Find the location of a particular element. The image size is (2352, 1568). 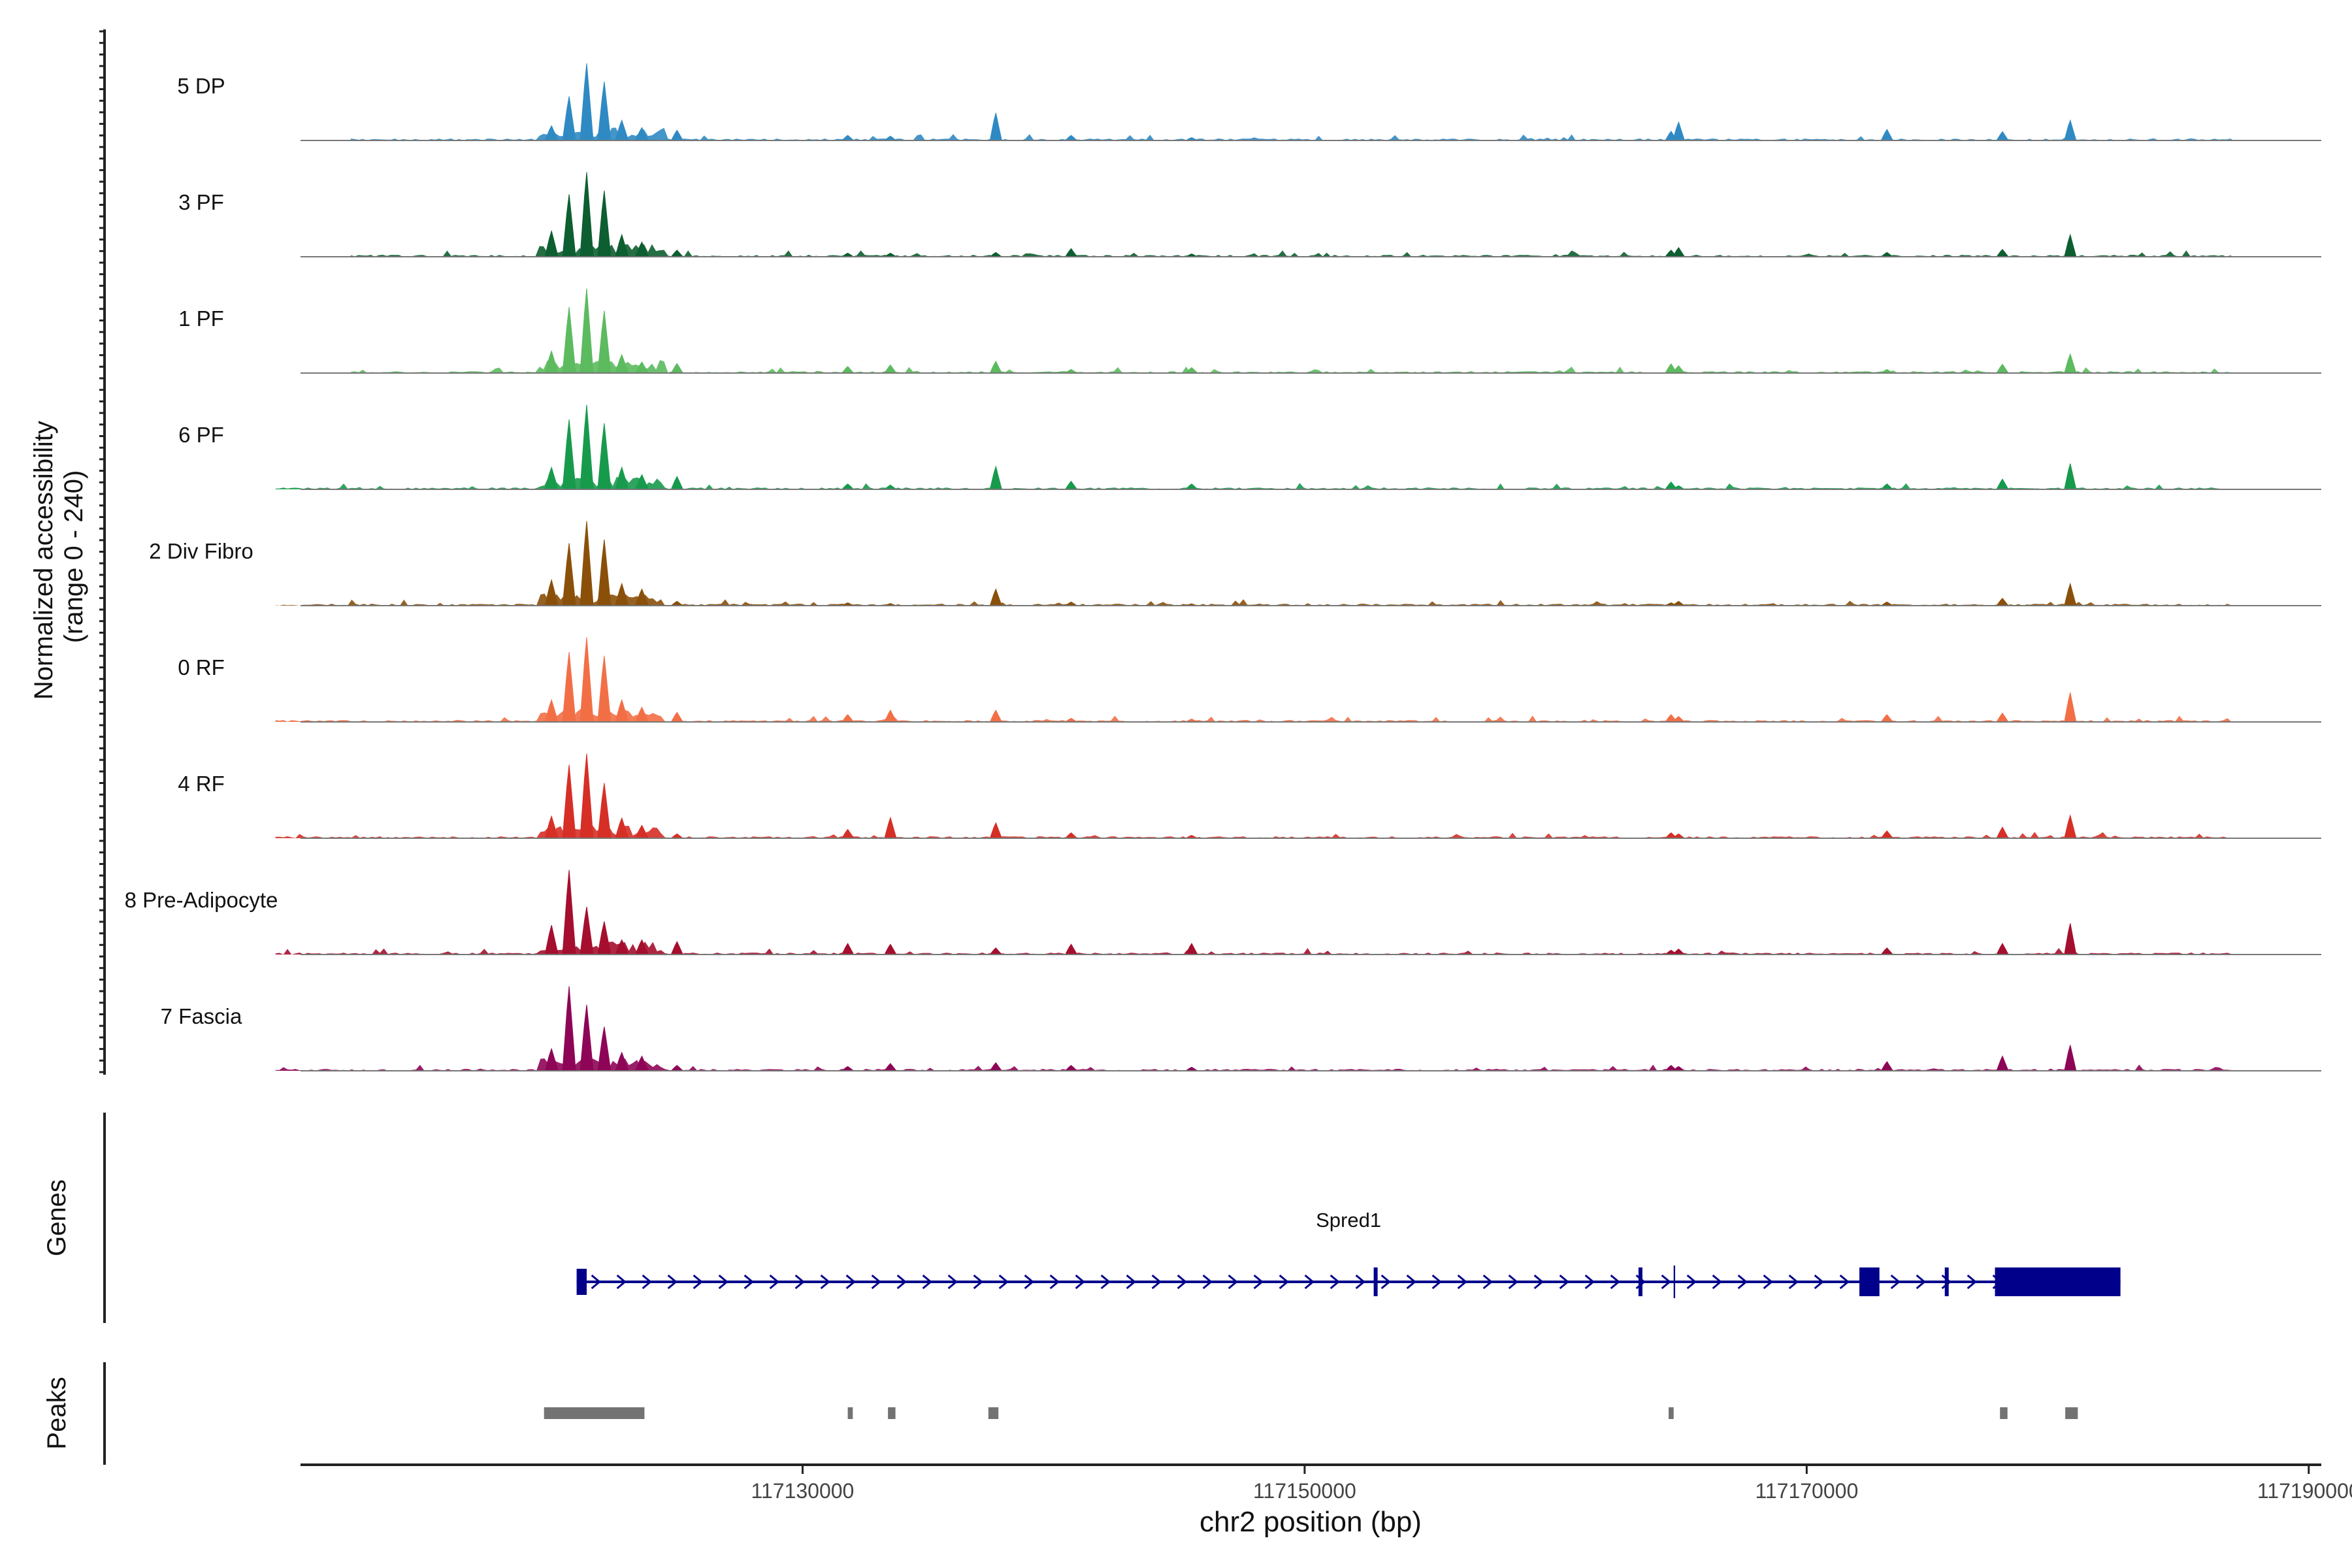

peak-intervals is located at coordinates (1311, 1413).